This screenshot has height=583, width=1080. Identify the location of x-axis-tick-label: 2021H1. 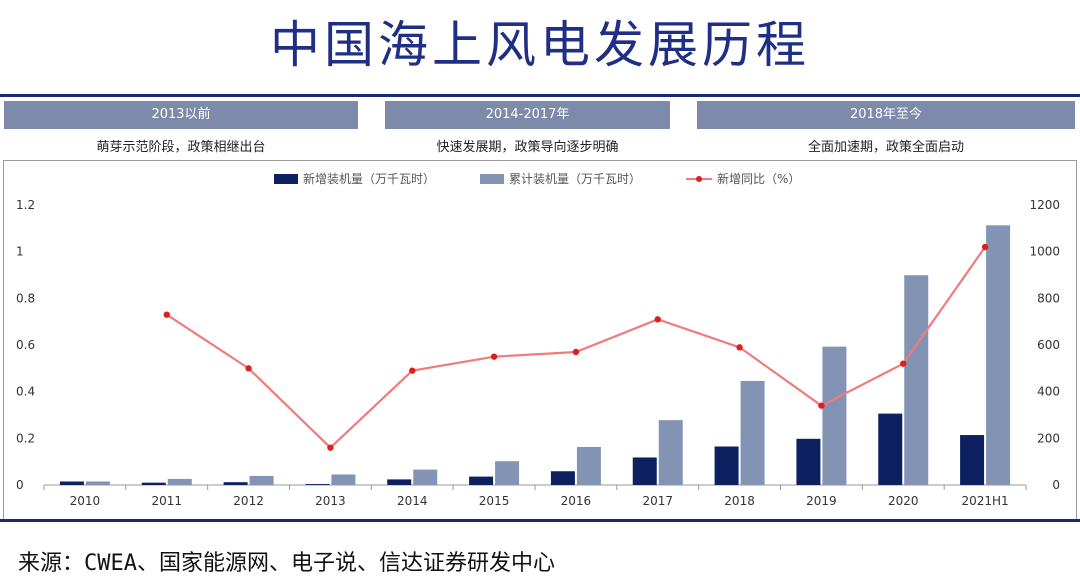
(984, 501).